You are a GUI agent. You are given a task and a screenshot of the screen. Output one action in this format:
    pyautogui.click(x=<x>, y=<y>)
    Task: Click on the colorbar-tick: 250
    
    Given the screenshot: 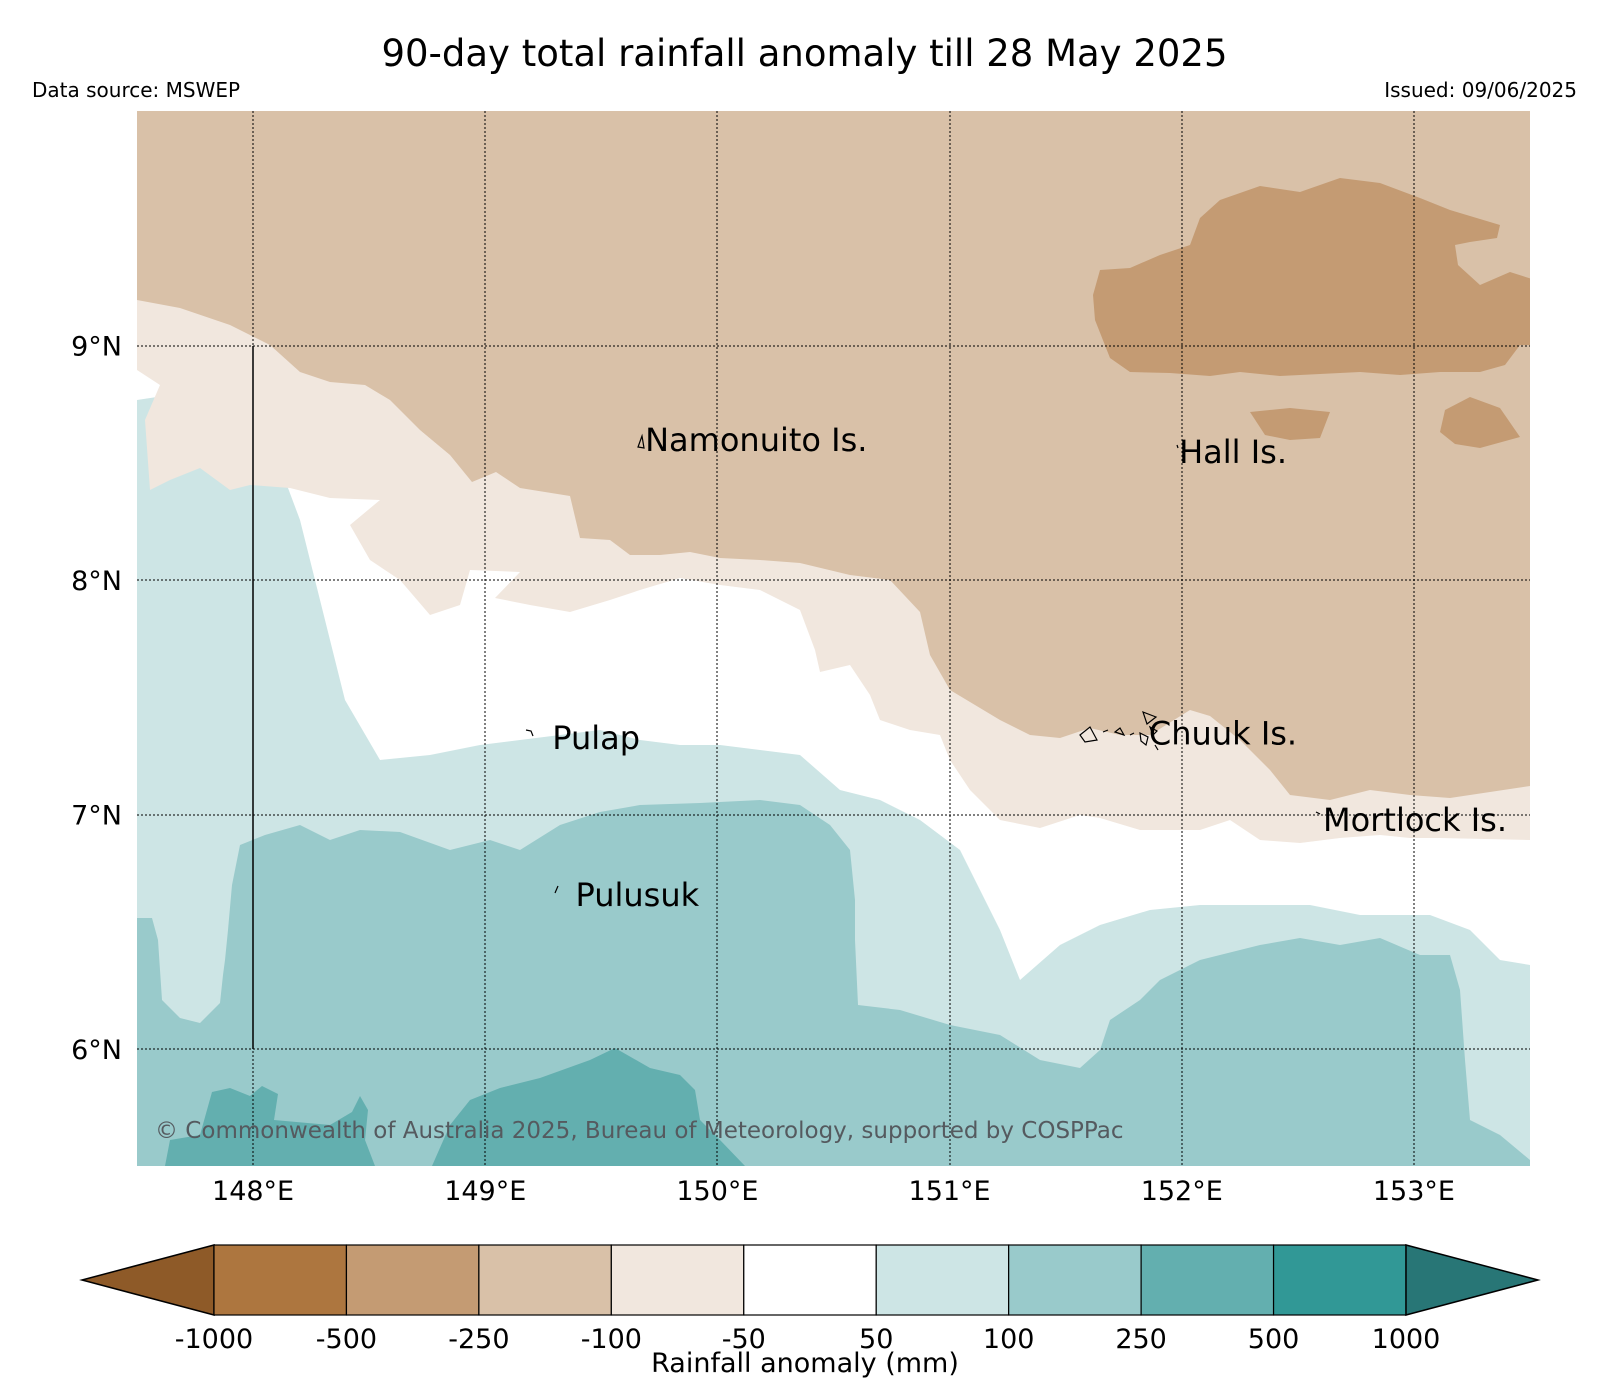 What is the action you would take?
    pyautogui.click(x=1141, y=1339)
    